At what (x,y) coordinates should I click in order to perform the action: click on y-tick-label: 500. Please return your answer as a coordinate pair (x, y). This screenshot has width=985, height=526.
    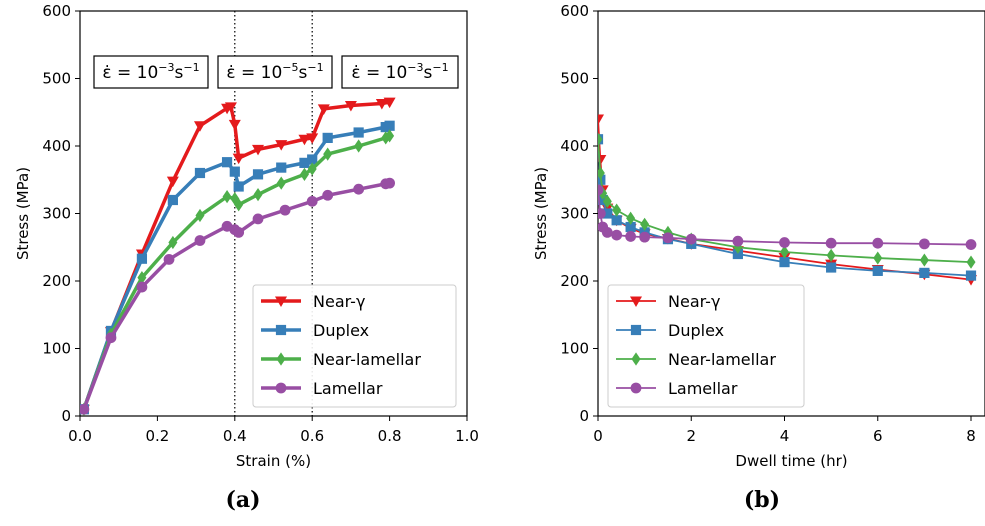
    Looking at the image, I should click on (56, 79).